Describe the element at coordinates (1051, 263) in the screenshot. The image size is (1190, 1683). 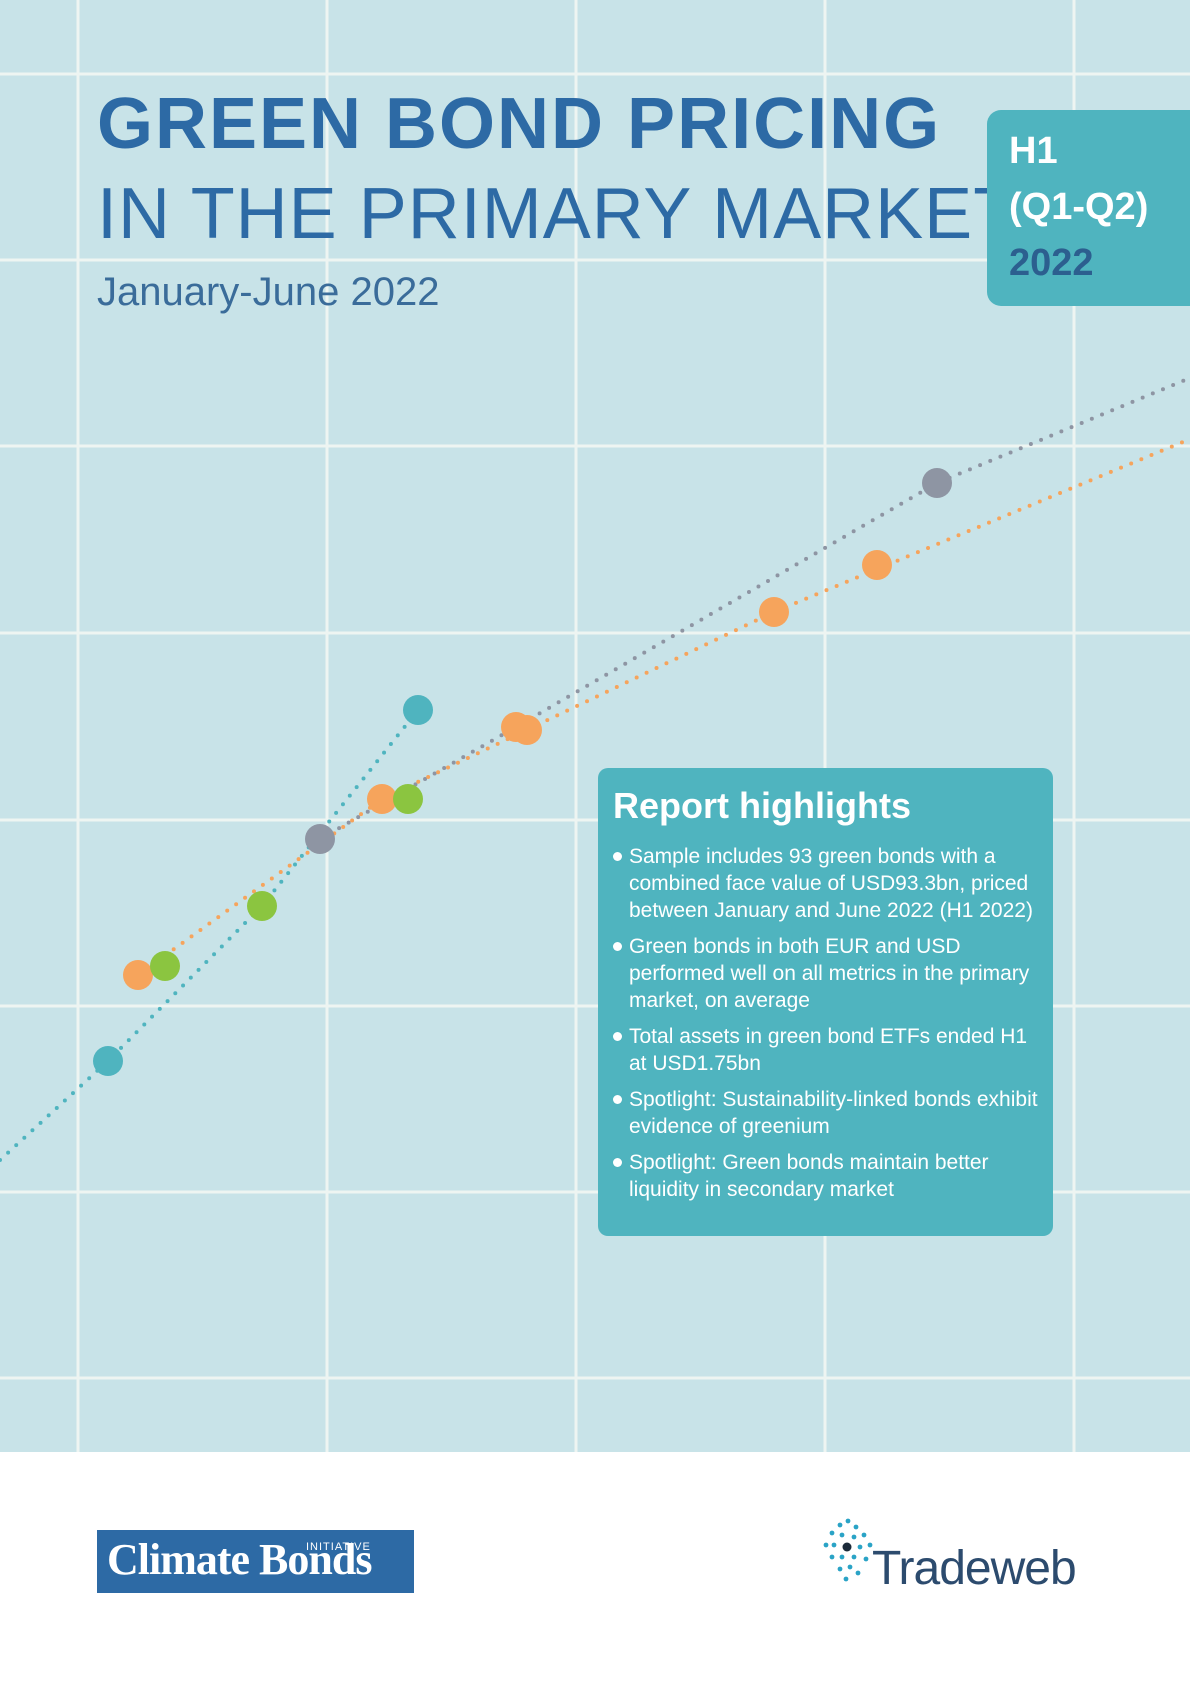
I see `badge-line-3: 2022` at that location.